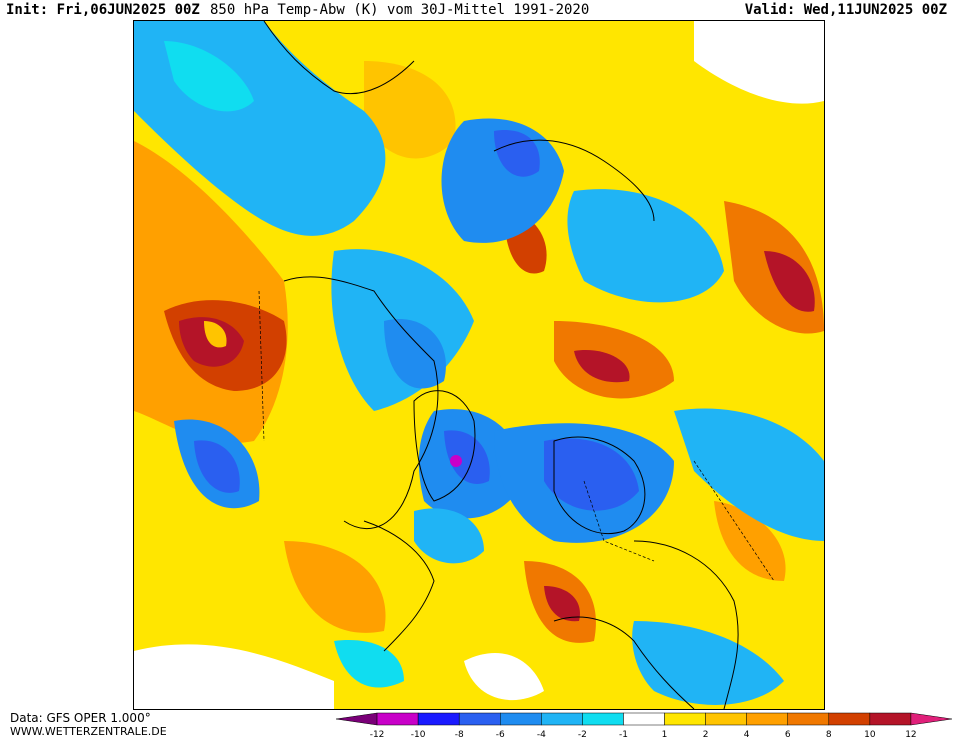  Describe the element at coordinates (399, 586) in the screenshot. I see `coastline-east-america` at that location.